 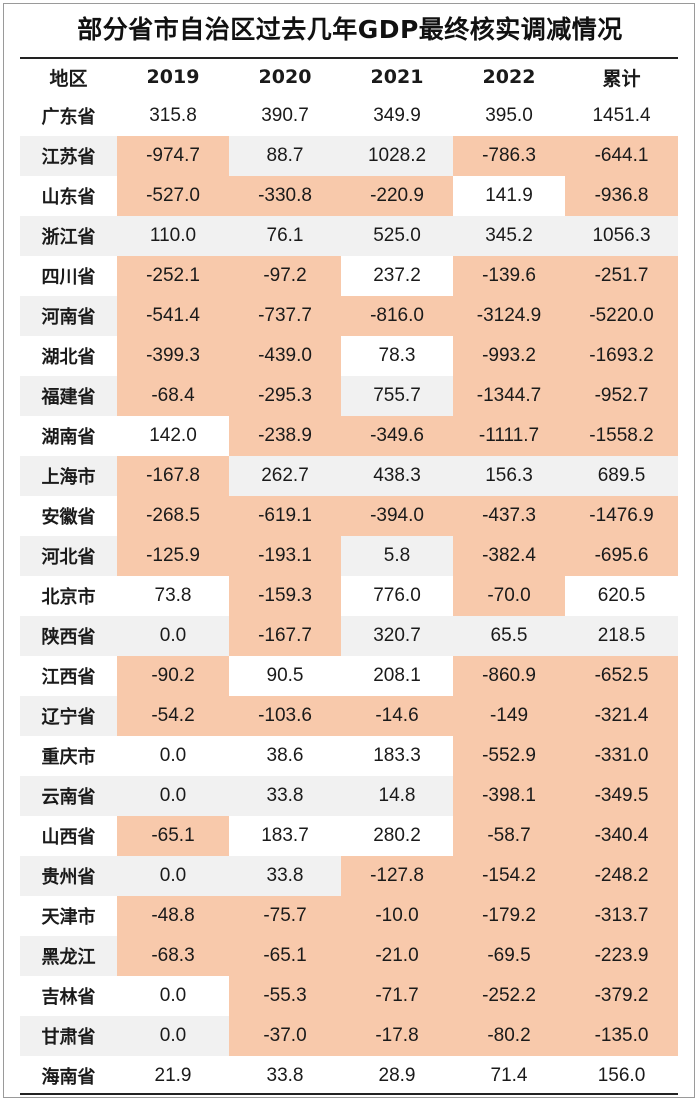 What do you see at coordinates (285, 675) in the screenshot?
I see `value-cell: 90.5` at bounding box center [285, 675].